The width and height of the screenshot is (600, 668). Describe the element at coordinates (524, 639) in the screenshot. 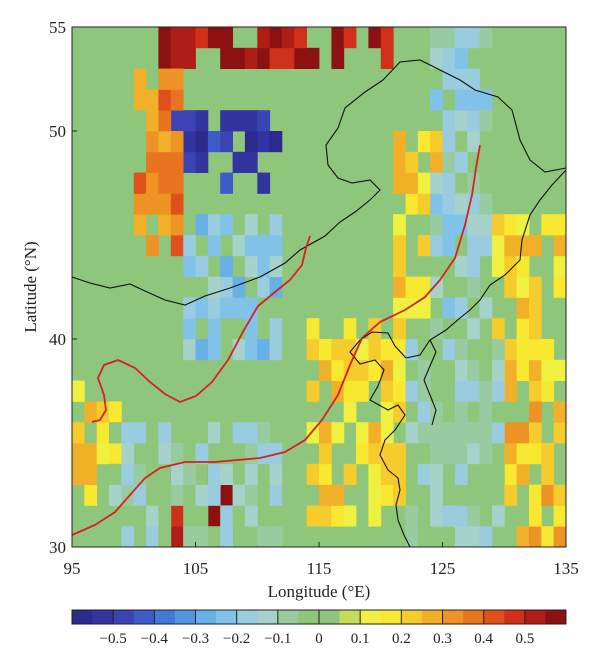

I see `colorbar-tick-label: 0.5` at that location.